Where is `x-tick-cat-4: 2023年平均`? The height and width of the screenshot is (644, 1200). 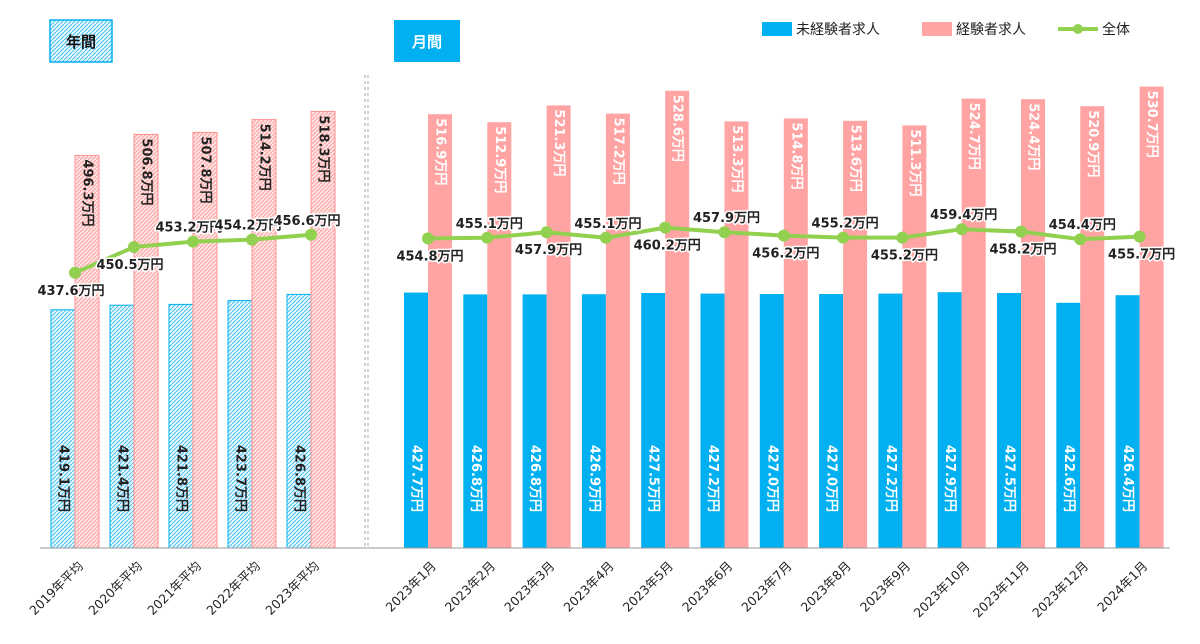
x-tick-cat-4: 2023年平均 is located at coordinates (292, 588).